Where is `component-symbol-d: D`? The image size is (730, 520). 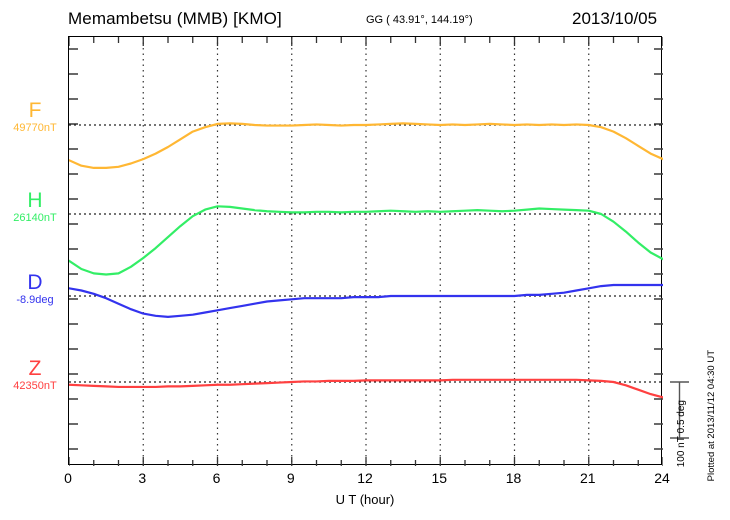
component-symbol-d: D is located at coordinates (35, 282).